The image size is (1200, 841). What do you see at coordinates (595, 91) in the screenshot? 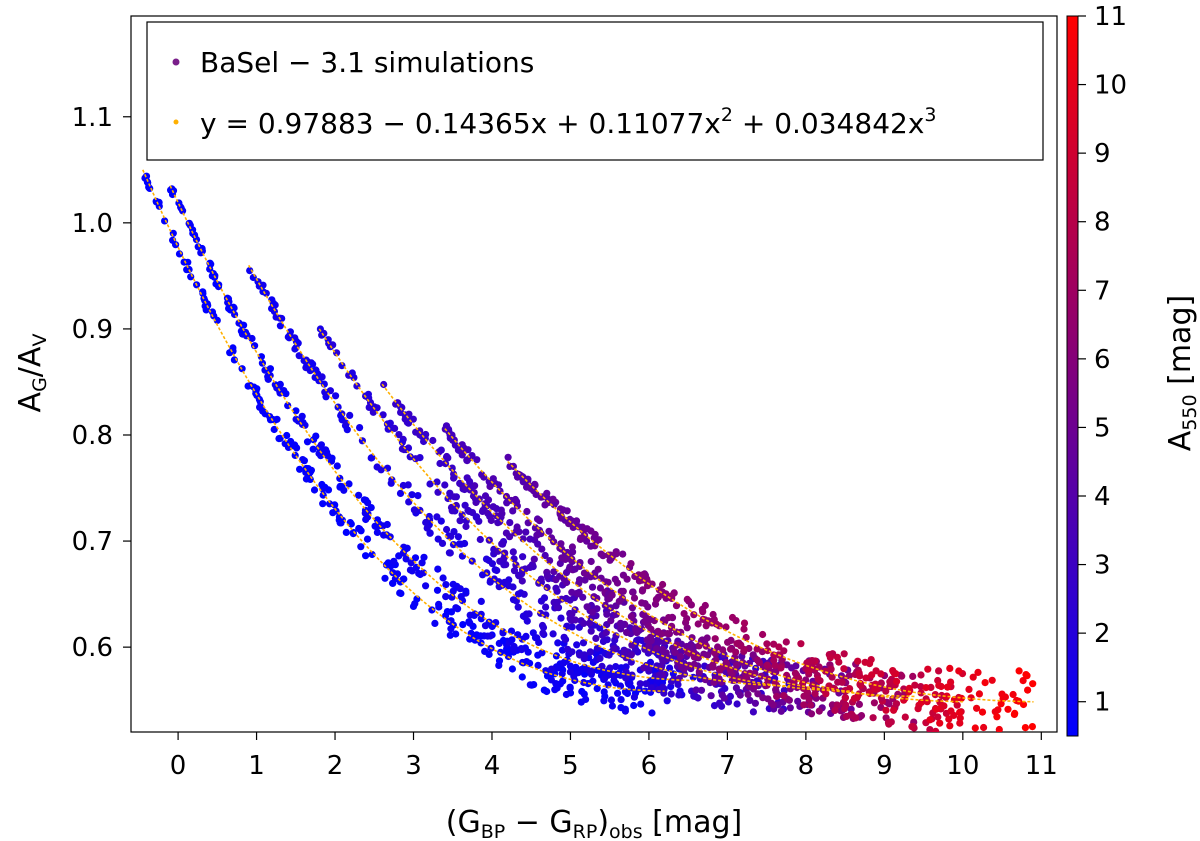
I see `legend-box` at bounding box center [595, 91].